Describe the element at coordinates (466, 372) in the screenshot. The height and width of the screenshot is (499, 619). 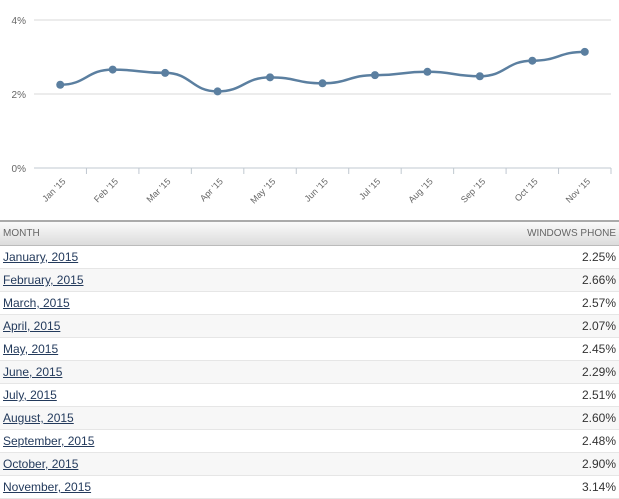
I see `value-cell: 2.29%` at that location.